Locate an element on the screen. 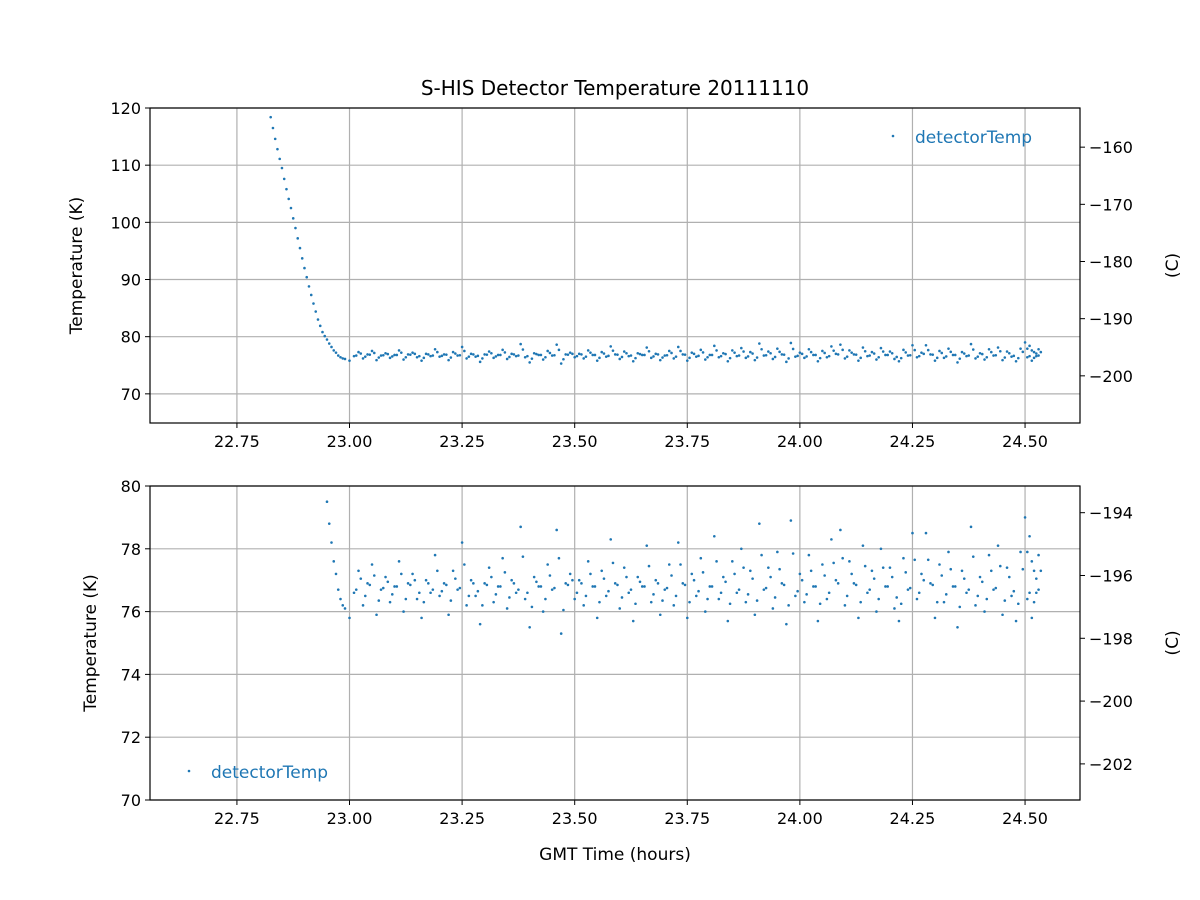 The height and width of the screenshot is (900, 1200). y-tick-label: 110 is located at coordinates (125, 165).